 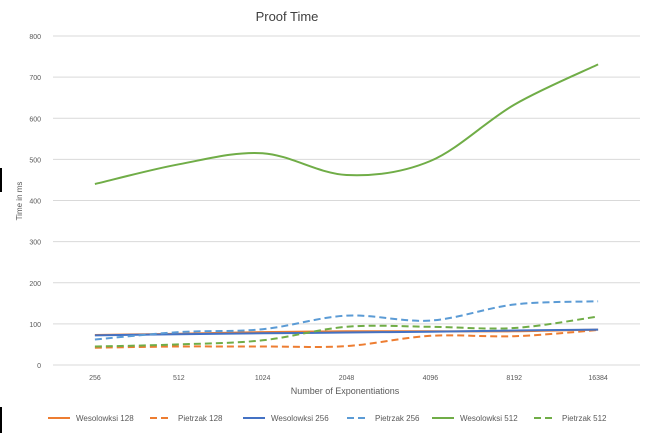 I want to click on y-tick-label: 200, so click(x=35, y=284).